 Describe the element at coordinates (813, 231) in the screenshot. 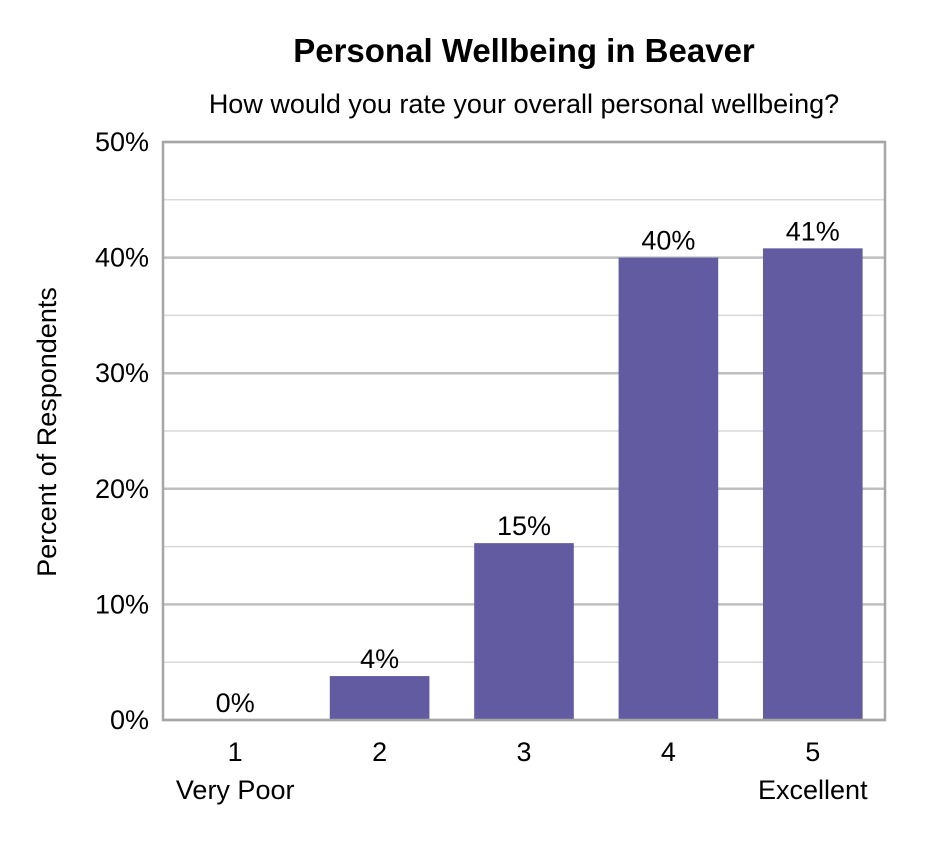

I see `data-label: 41%` at that location.